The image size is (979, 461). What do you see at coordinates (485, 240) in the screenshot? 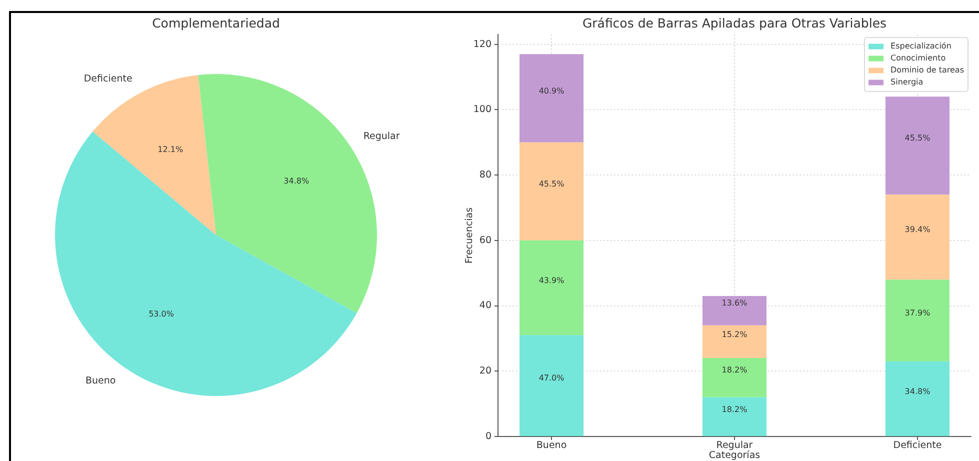
I see `y-tick-label: 60` at bounding box center [485, 240].